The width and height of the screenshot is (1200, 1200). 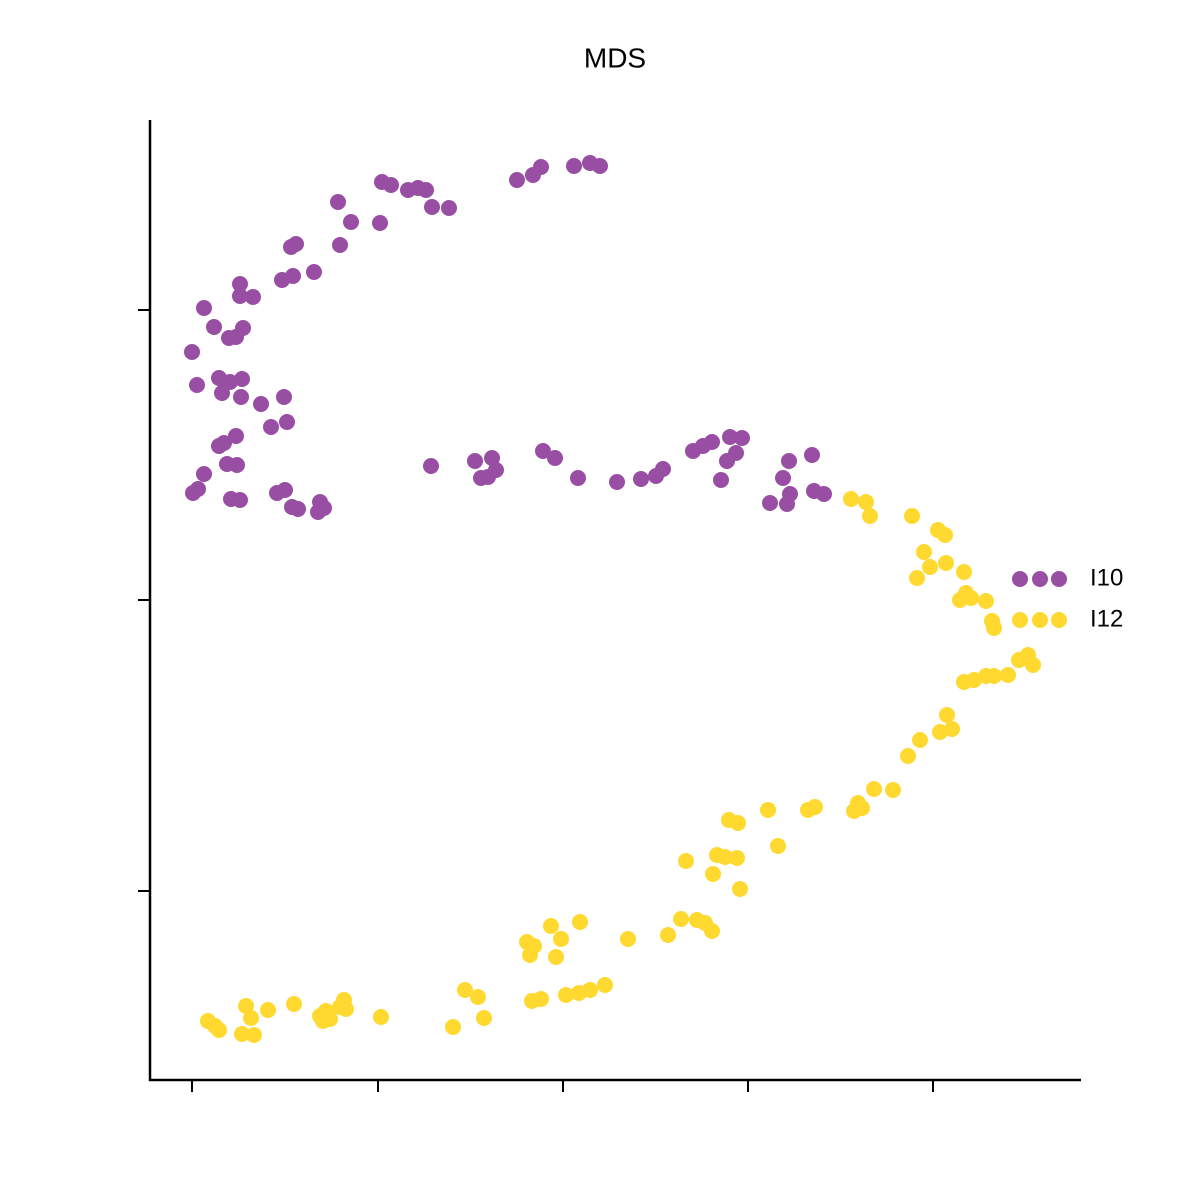 What do you see at coordinates (1106, 577) in the screenshot?
I see `legend-label: I10` at bounding box center [1106, 577].